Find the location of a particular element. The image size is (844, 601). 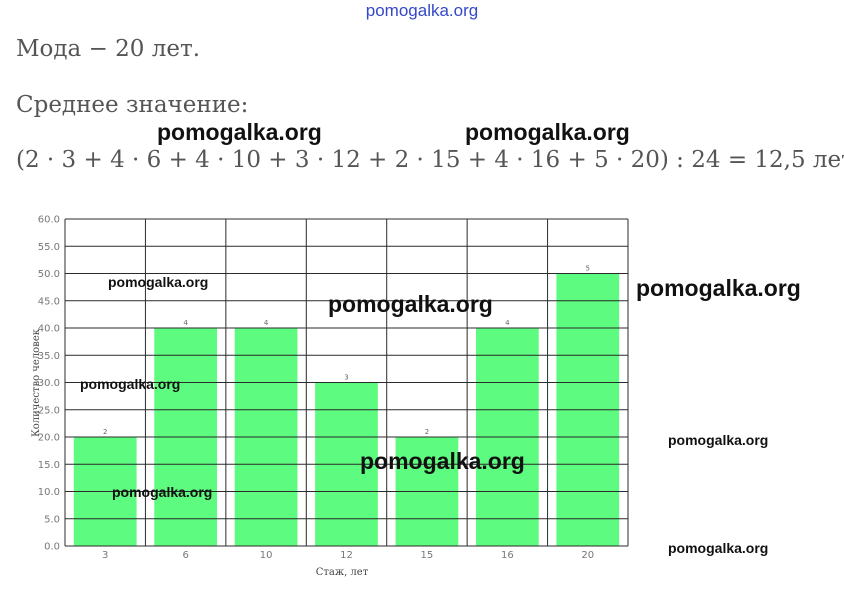

mode-text: Мода − 20 лет. is located at coordinates (108, 49).